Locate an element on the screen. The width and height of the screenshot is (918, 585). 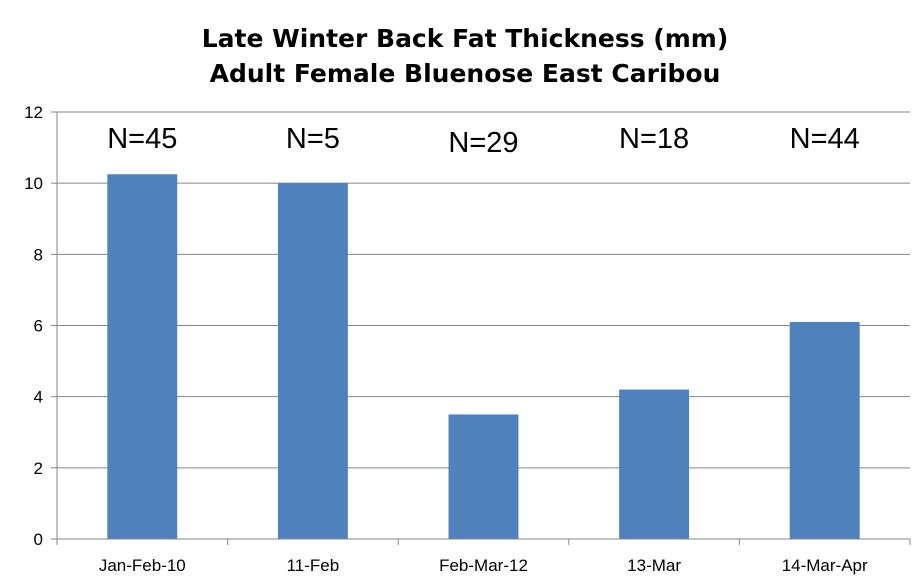
chart-title: Late Winter Back Fat Thickness (mm) is located at coordinates (465, 38).